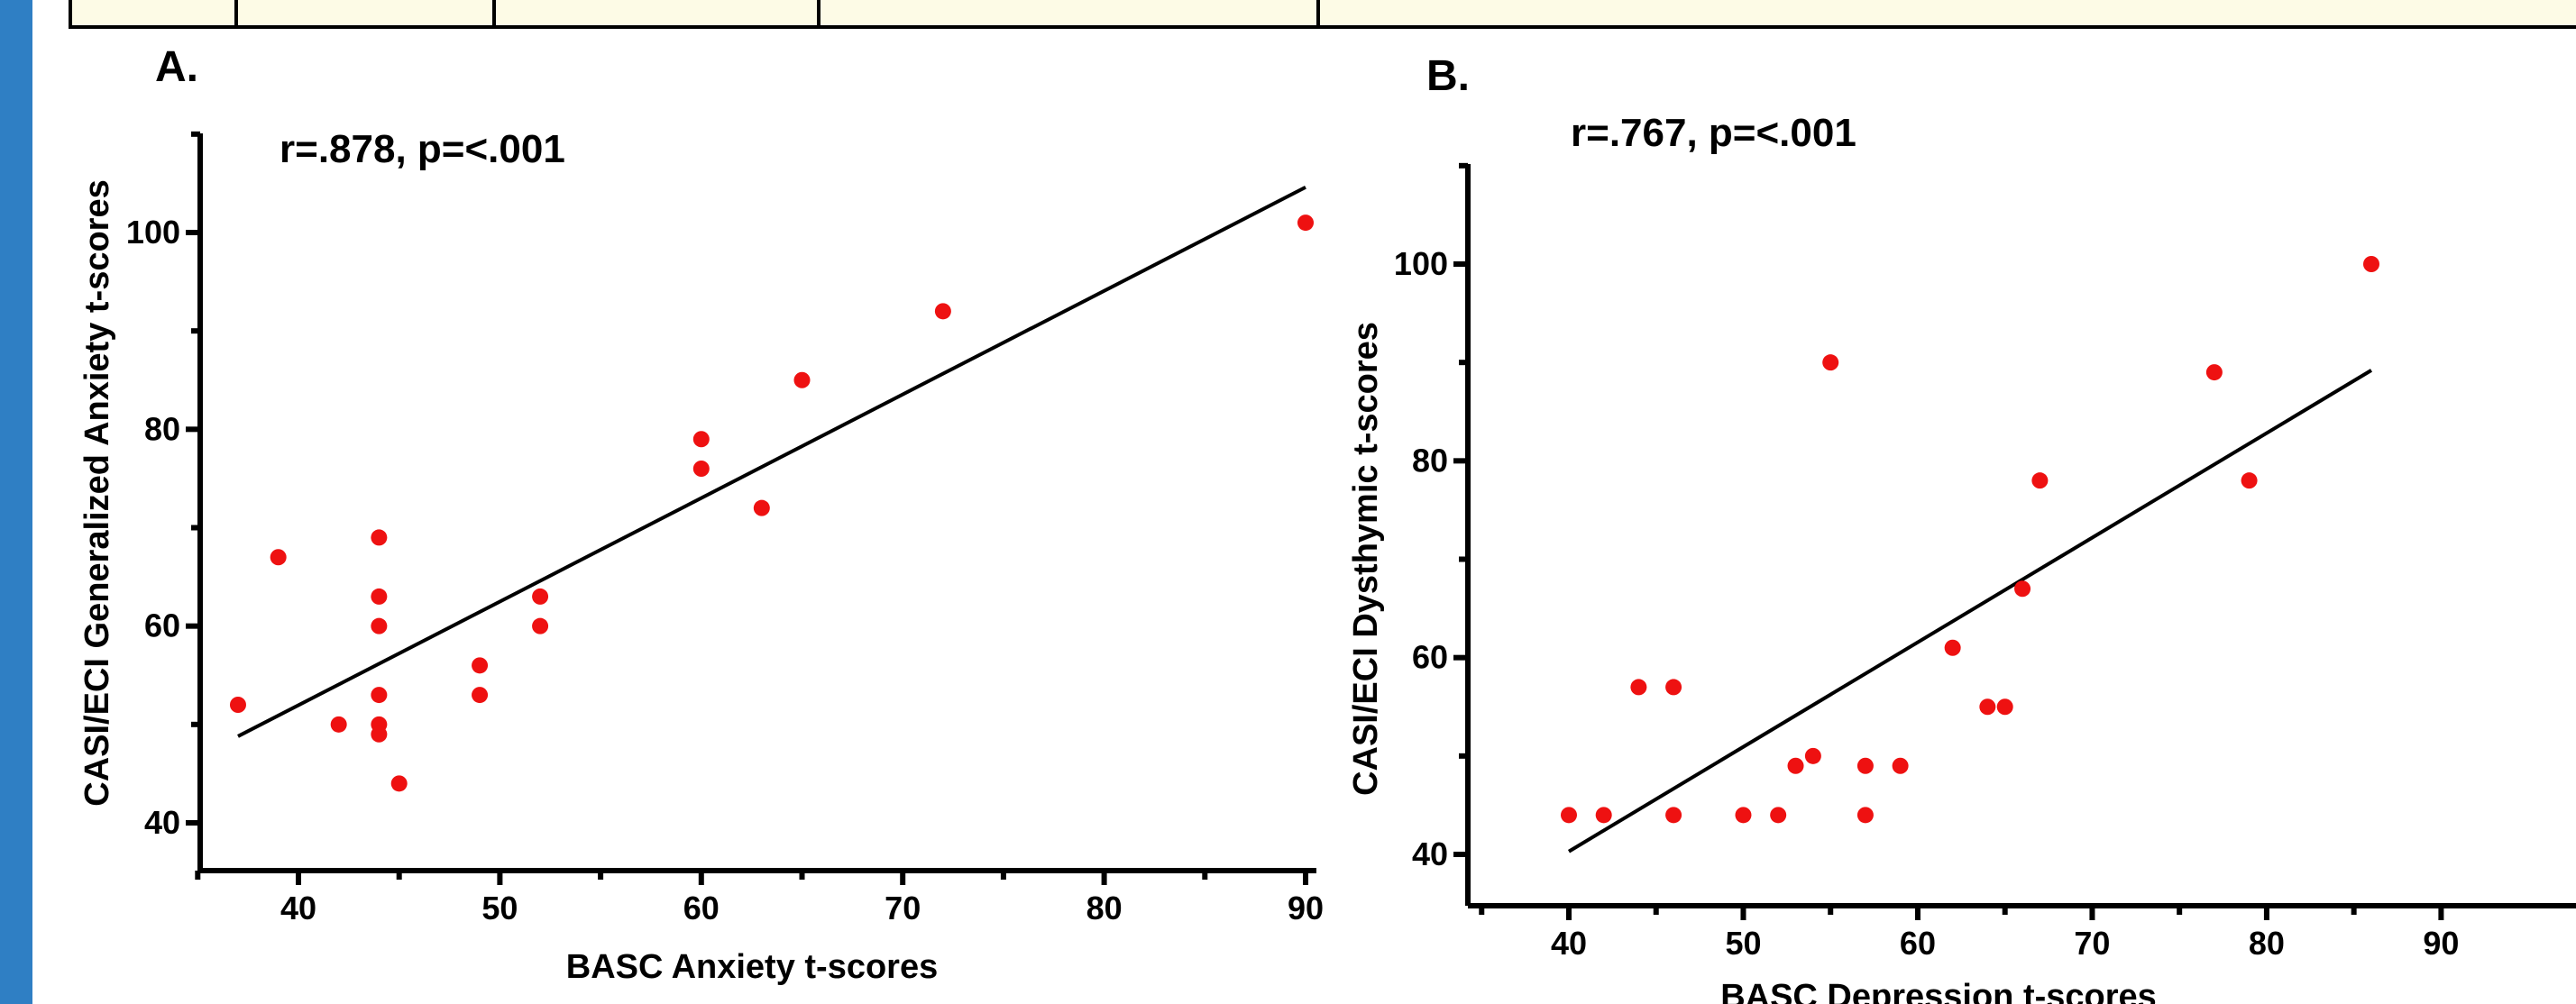 This screenshot has width=2576, height=1004. Describe the element at coordinates (422, 149) in the screenshot. I see `correlation-annotation-a: r=.878, p=<.001` at that location.